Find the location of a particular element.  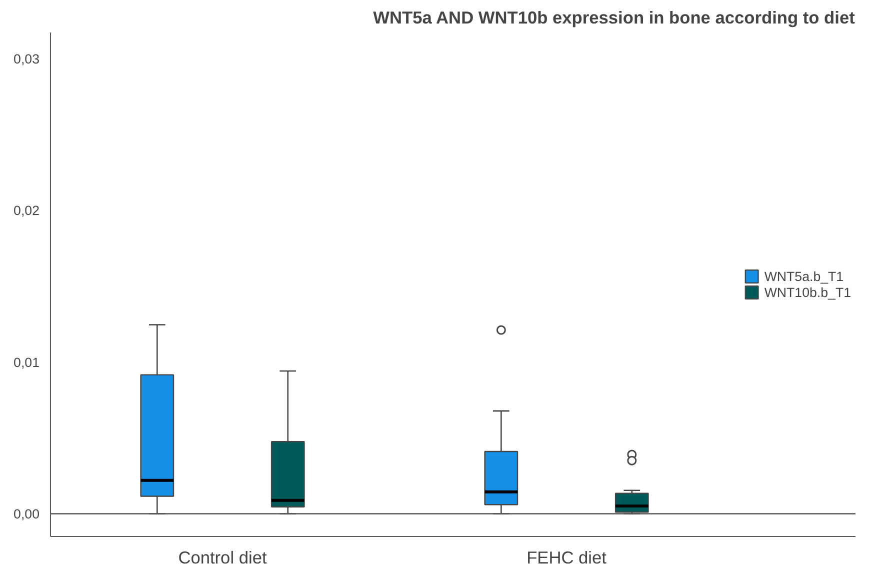

y-tick-label: 0,01 is located at coordinates (27, 362).